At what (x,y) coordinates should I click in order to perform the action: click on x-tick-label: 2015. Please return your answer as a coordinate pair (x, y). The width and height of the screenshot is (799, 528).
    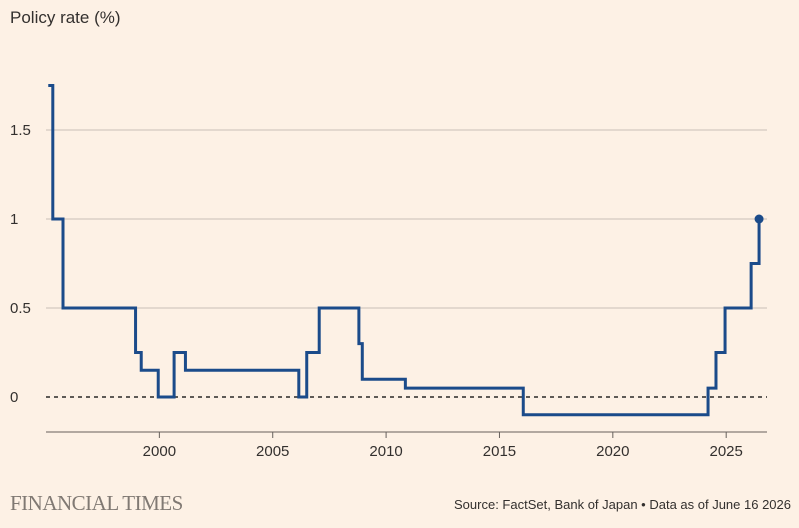
    Looking at the image, I should click on (499, 451).